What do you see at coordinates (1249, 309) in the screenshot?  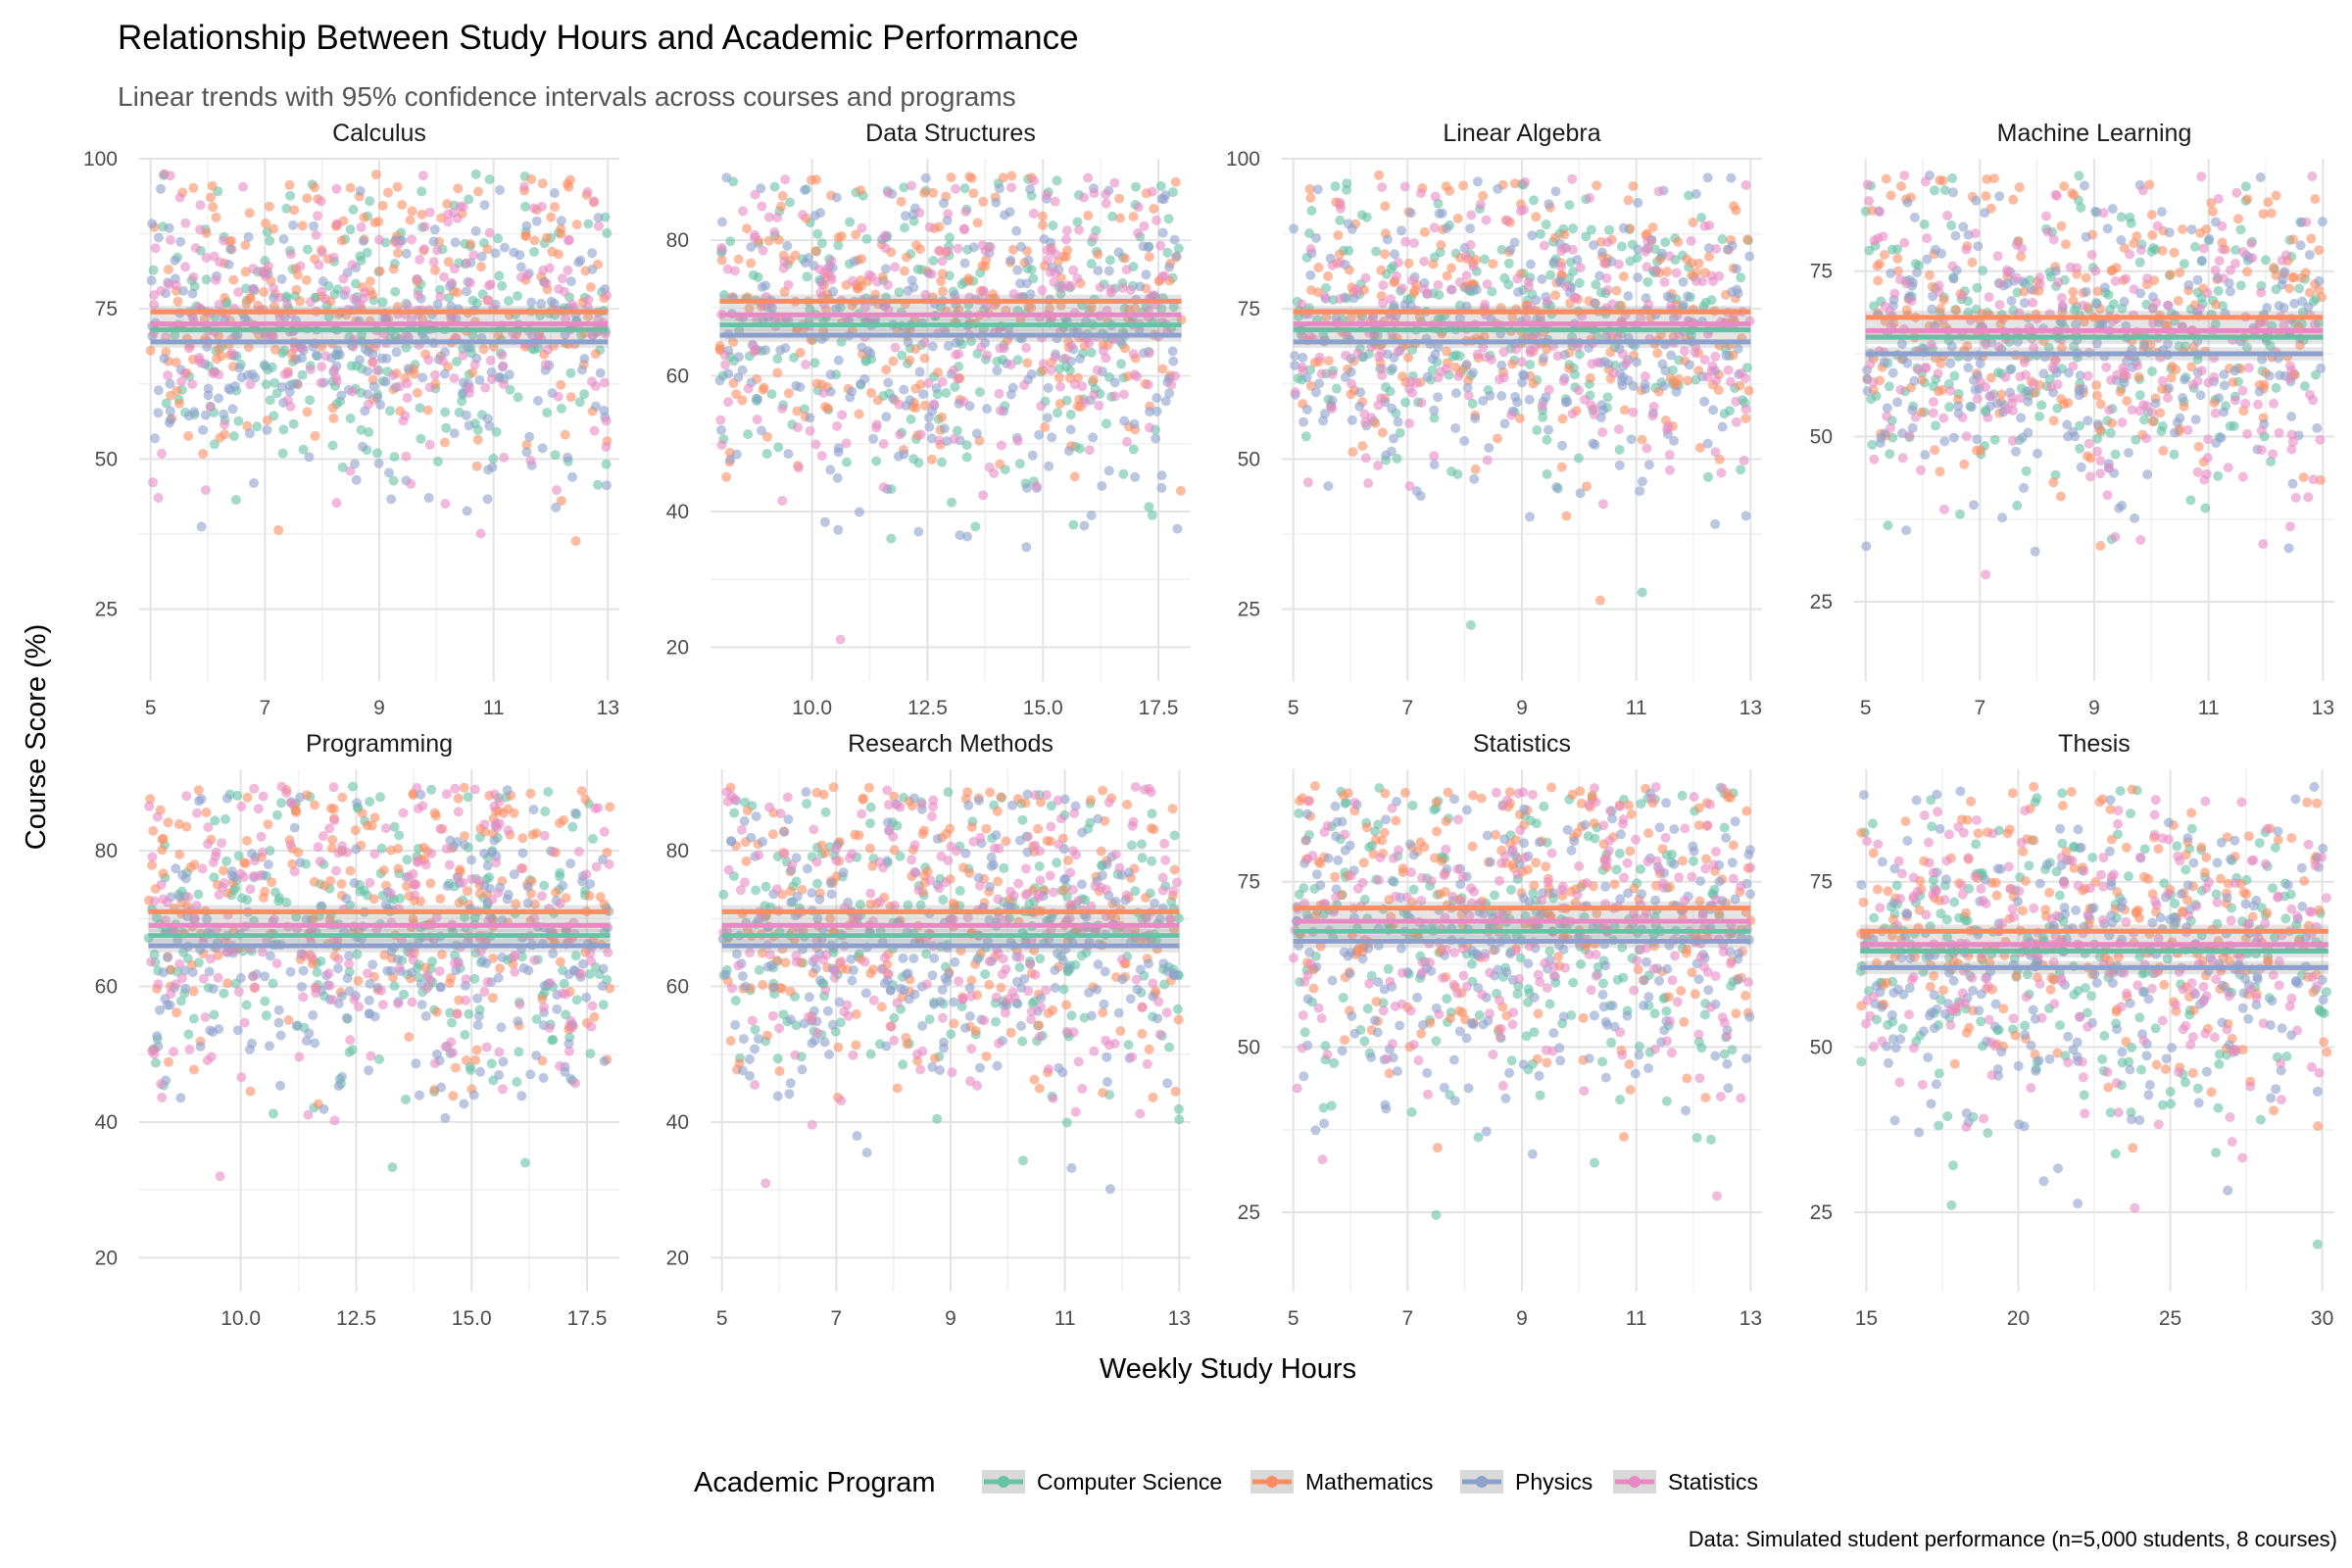 I see `y-tick-label: 75` at bounding box center [1249, 309].